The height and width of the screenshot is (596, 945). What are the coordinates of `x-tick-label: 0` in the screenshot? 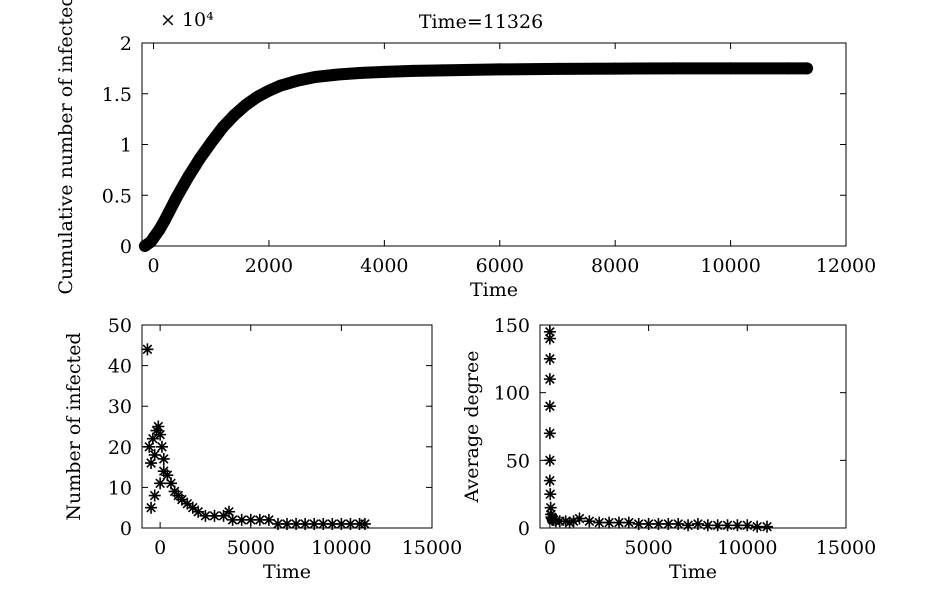 It's located at (550, 548).